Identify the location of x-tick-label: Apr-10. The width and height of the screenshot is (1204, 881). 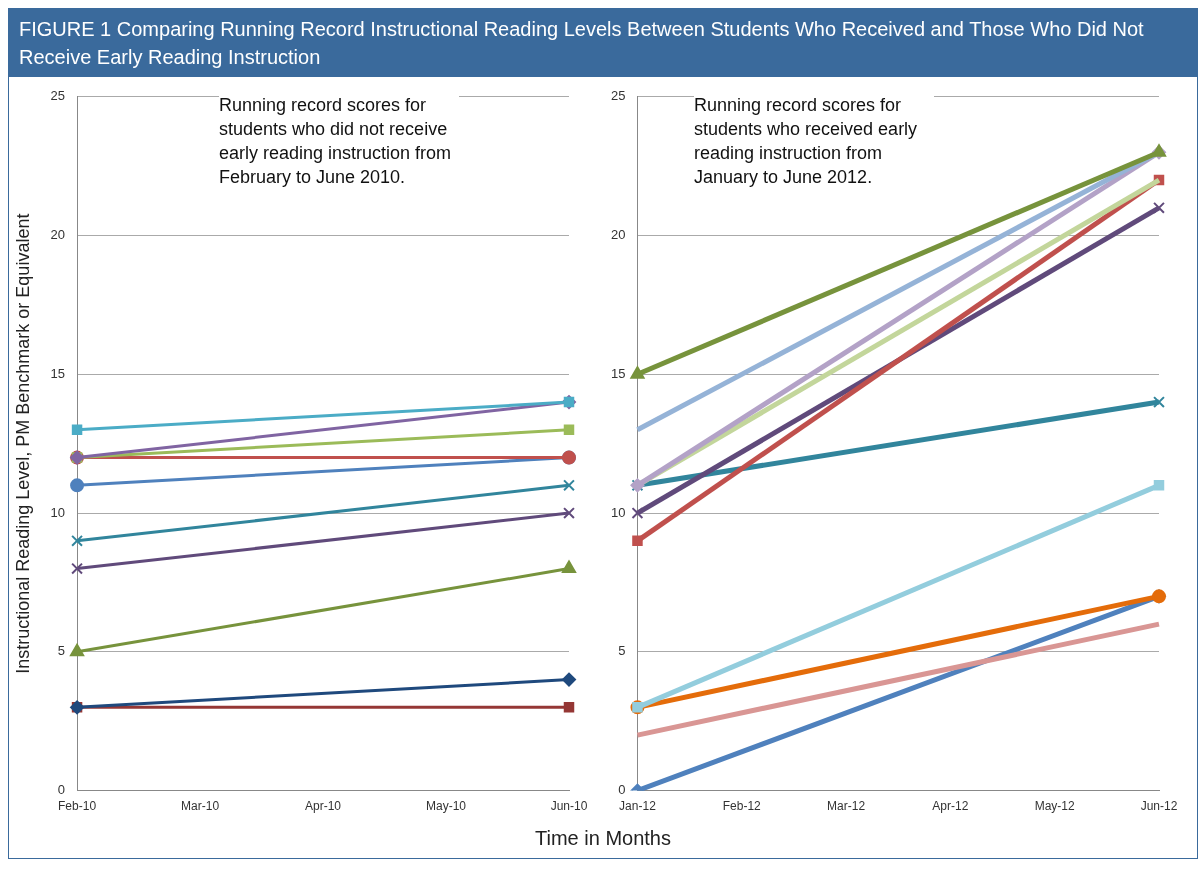
(323, 806).